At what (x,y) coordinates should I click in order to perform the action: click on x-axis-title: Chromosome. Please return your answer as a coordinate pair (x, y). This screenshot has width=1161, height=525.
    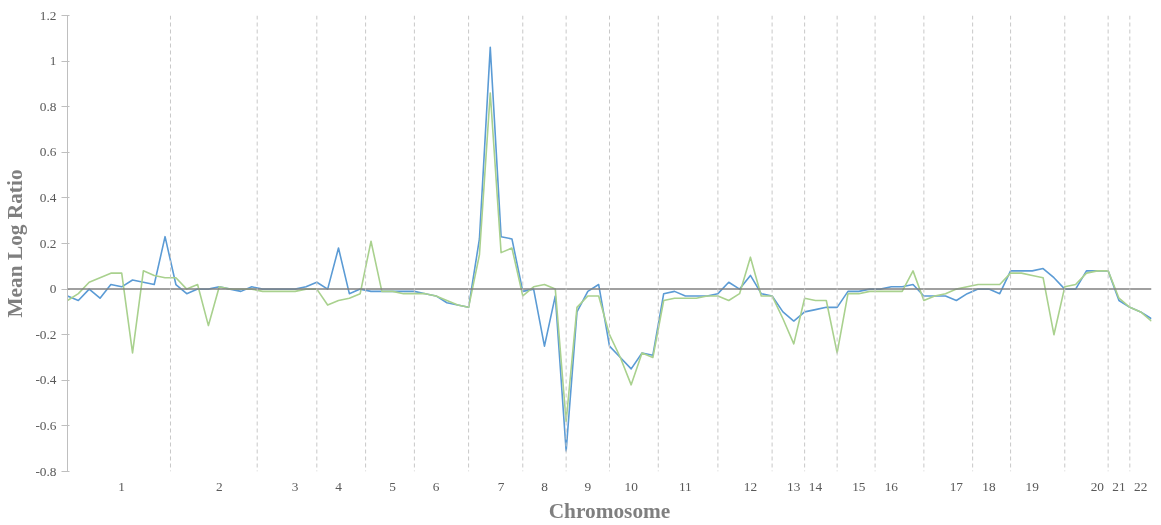
    Looking at the image, I should click on (609, 510).